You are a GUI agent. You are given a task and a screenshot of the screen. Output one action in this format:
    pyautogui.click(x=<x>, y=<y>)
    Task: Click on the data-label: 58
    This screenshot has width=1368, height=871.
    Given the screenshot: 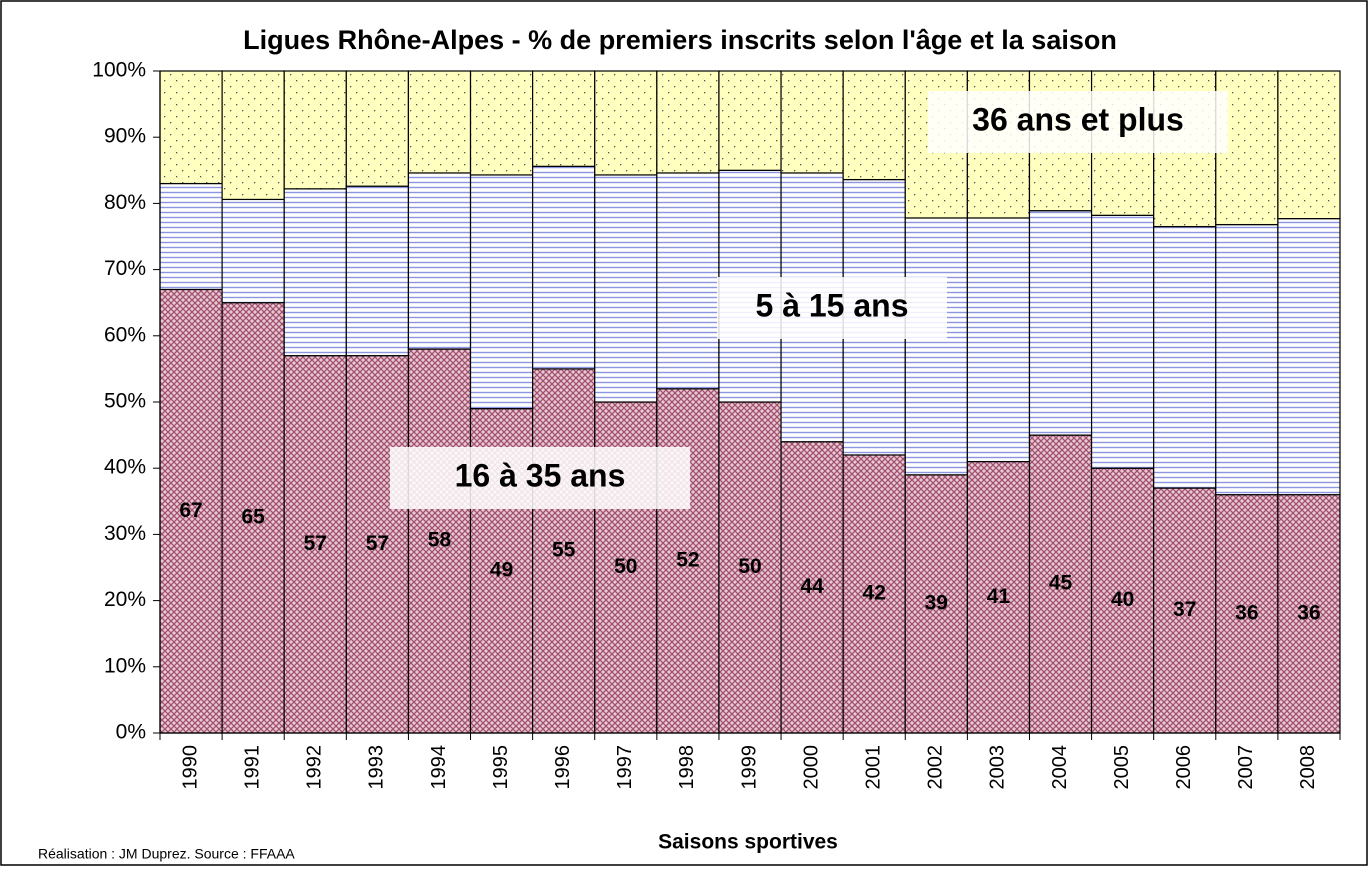 What is the action you would take?
    pyautogui.click(x=440, y=540)
    